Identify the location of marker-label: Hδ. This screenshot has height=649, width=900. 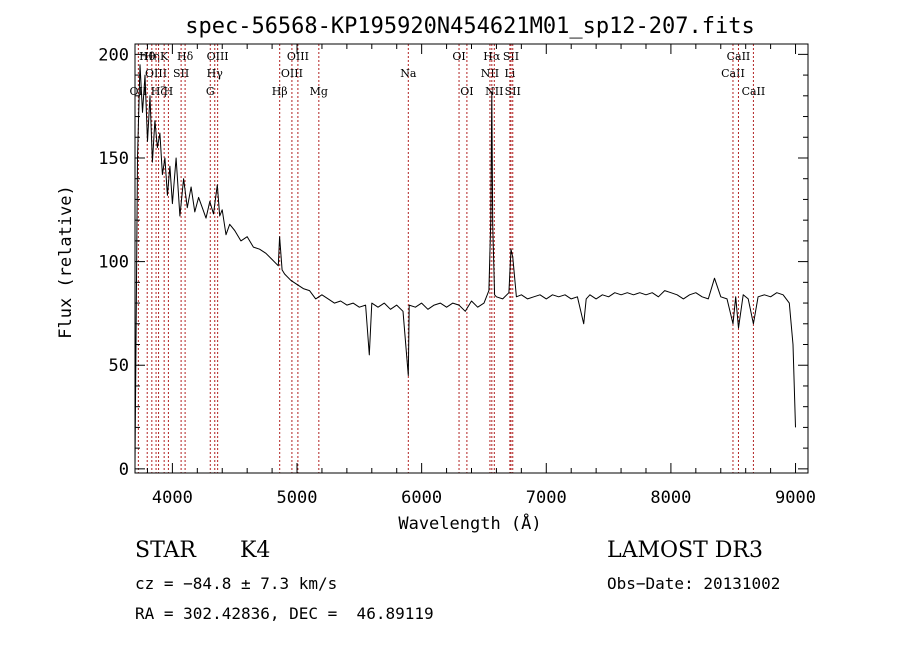
(185, 56).